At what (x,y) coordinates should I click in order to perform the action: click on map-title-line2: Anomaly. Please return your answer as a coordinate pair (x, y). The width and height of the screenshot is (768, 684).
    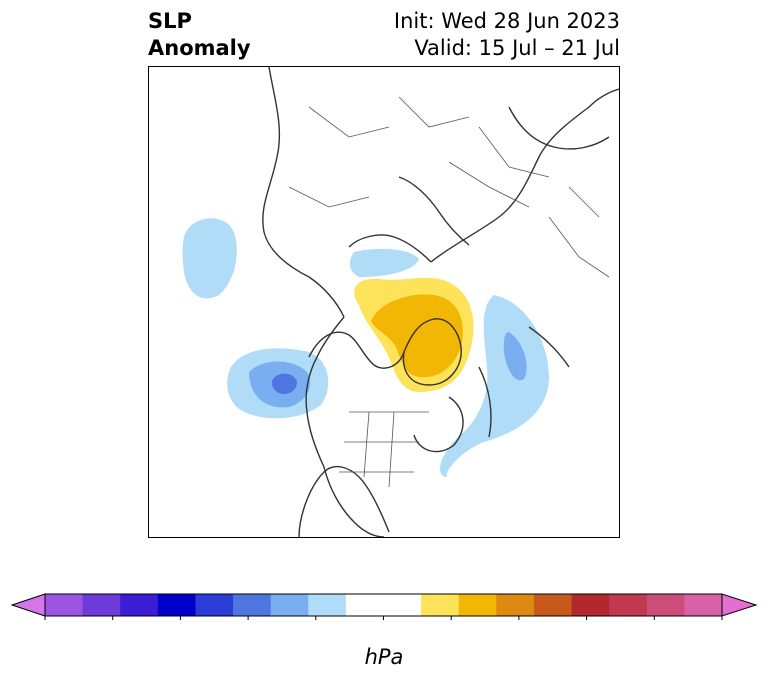
    Looking at the image, I should click on (199, 48).